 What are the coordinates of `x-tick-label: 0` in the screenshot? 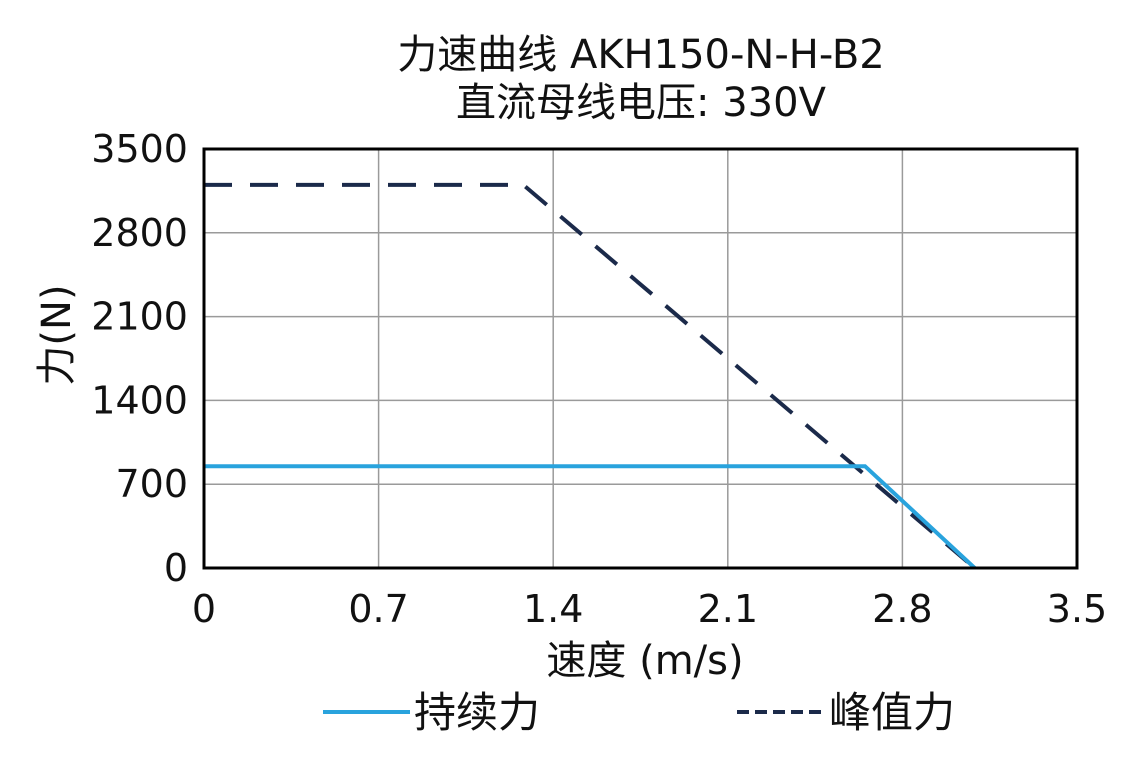 It's located at (204, 609).